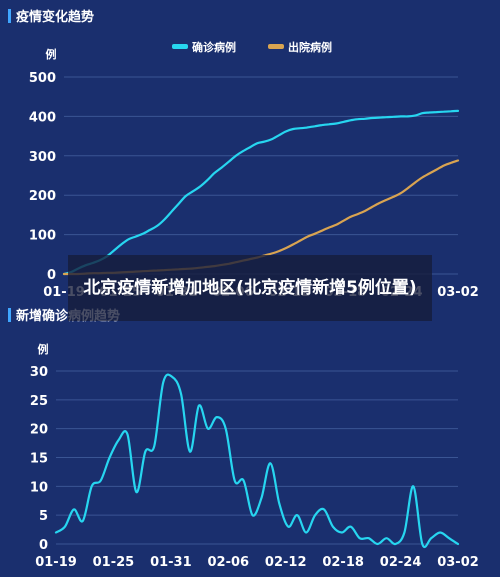 This screenshot has width=500, height=577. I want to click on x-tick-label: 03-02, so click(458, 562).